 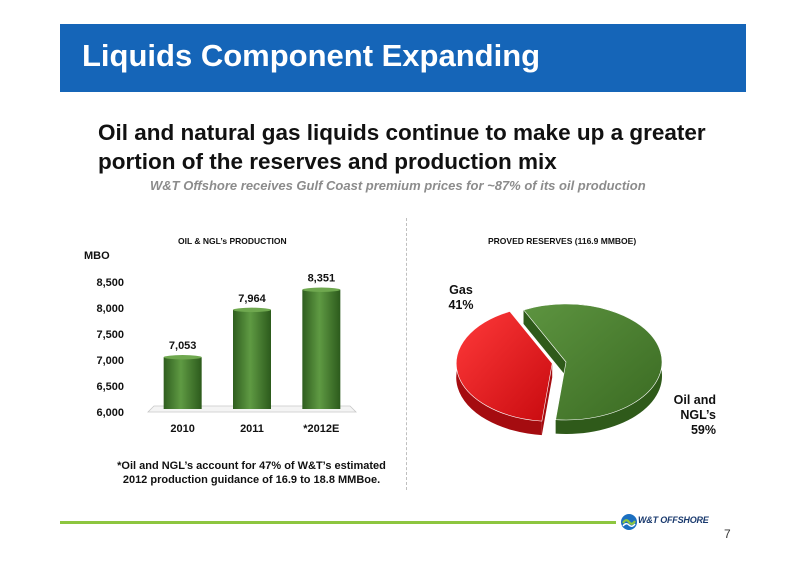 I want to click on x-tick-label: 2011, so click(x=252, y=429).